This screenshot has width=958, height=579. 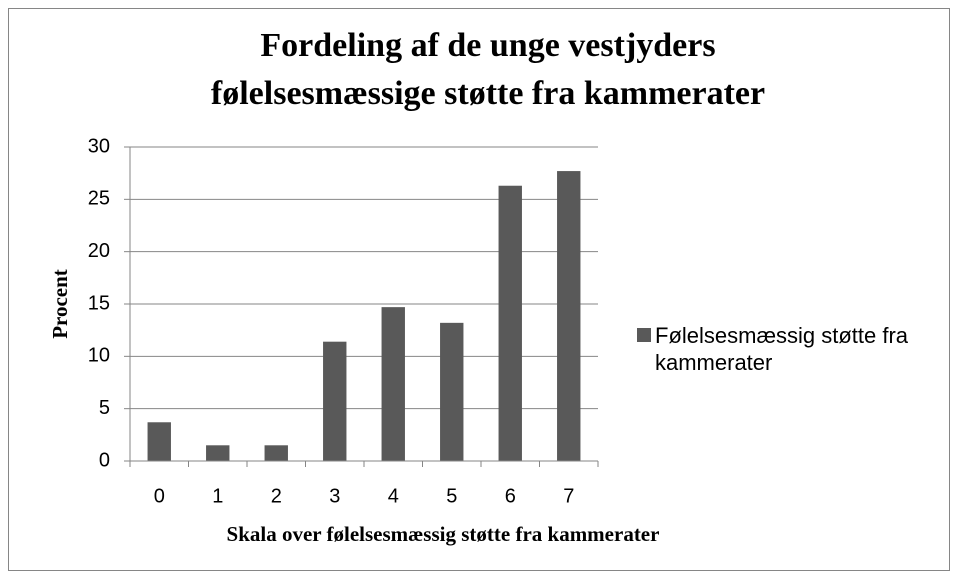 What do you see at coordinates (334, 496) in the screenshot?
I see `x-tick-label: 3` at bounding box center [334, 496].